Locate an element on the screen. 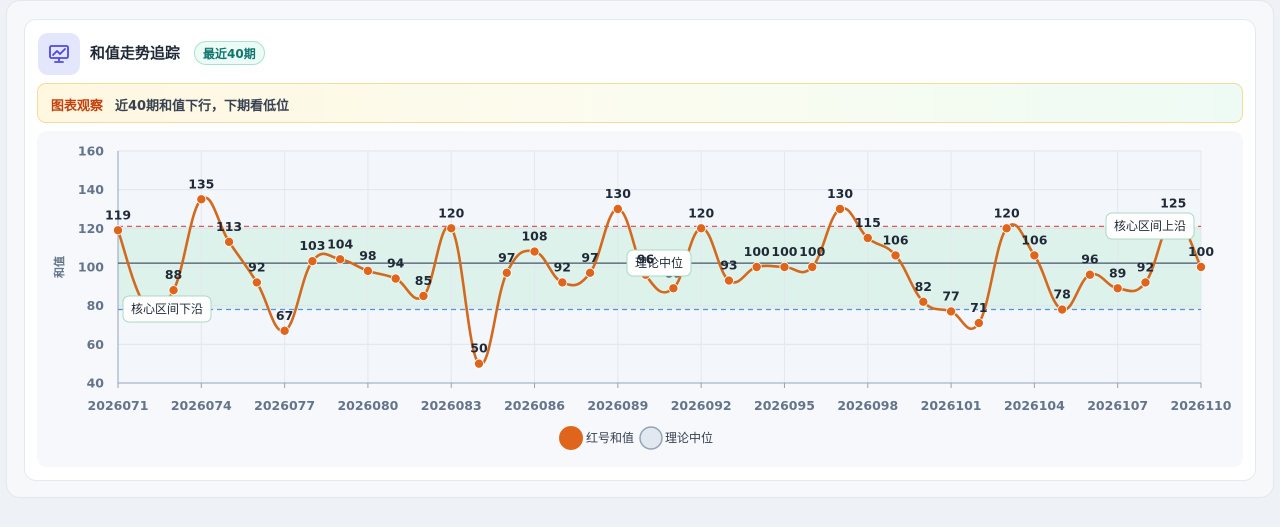 The image size is (1280, 527). y-tick-label: 60 is located at coordinates (96, 344).